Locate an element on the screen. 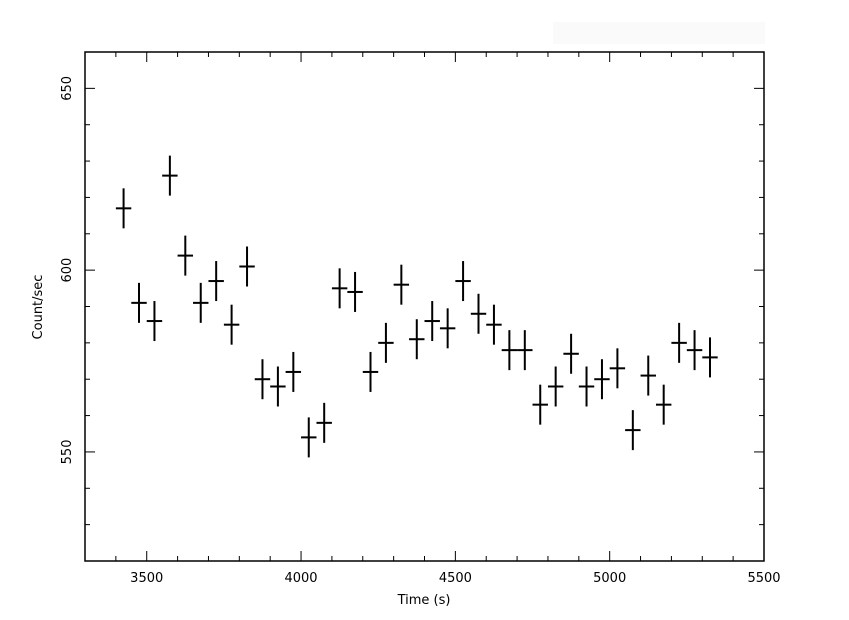 This screenshot has width=849, height=620. x-tick-label: 5000 is located at coordinates (609, 578).